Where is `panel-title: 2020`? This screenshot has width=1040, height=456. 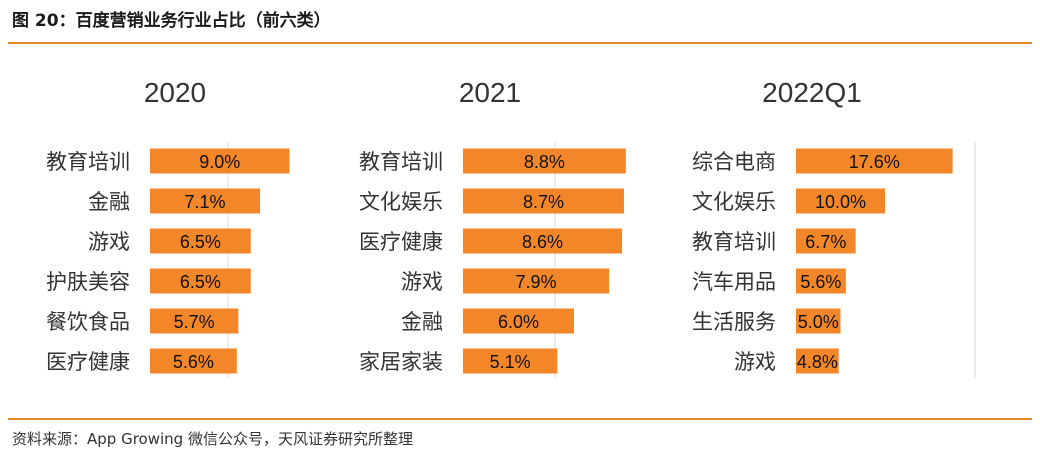
panel-title: 2020 is located at coordinates (175, 92).